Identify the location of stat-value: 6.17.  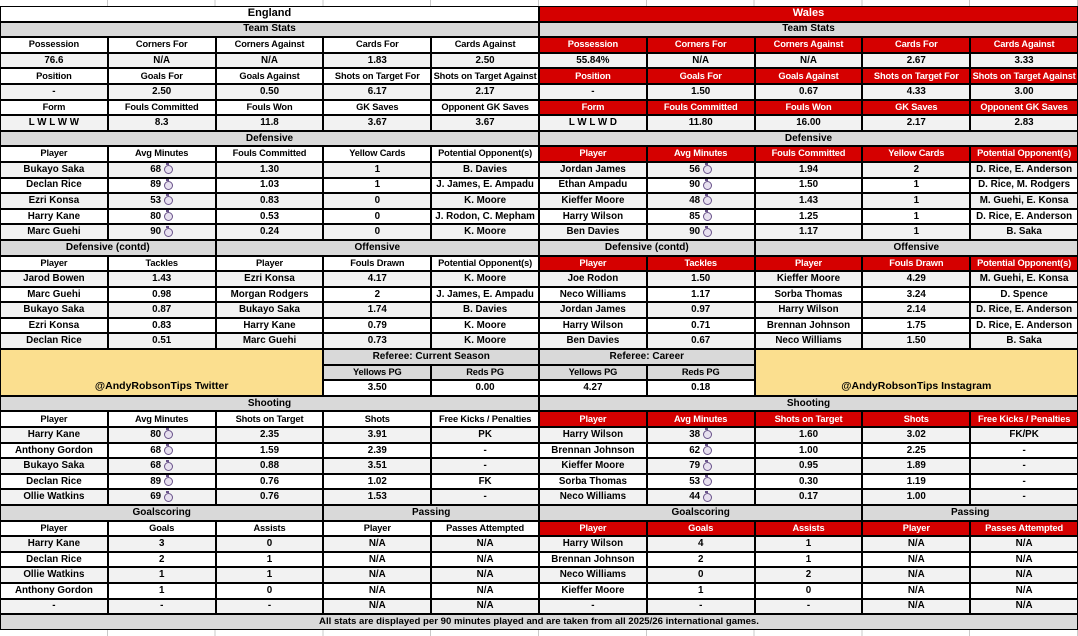
(377, 91).